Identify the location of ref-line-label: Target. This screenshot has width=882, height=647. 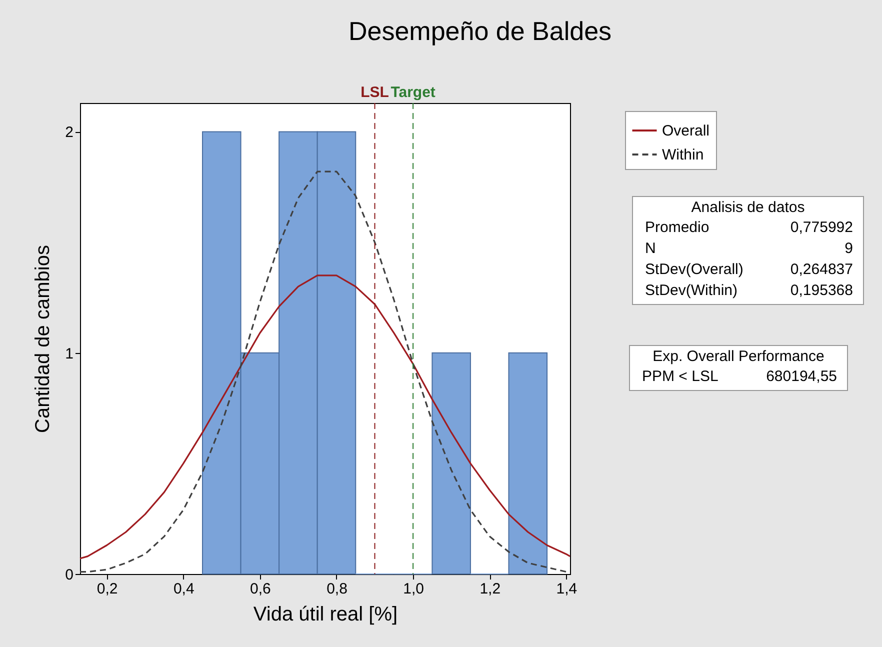
(413, 92).